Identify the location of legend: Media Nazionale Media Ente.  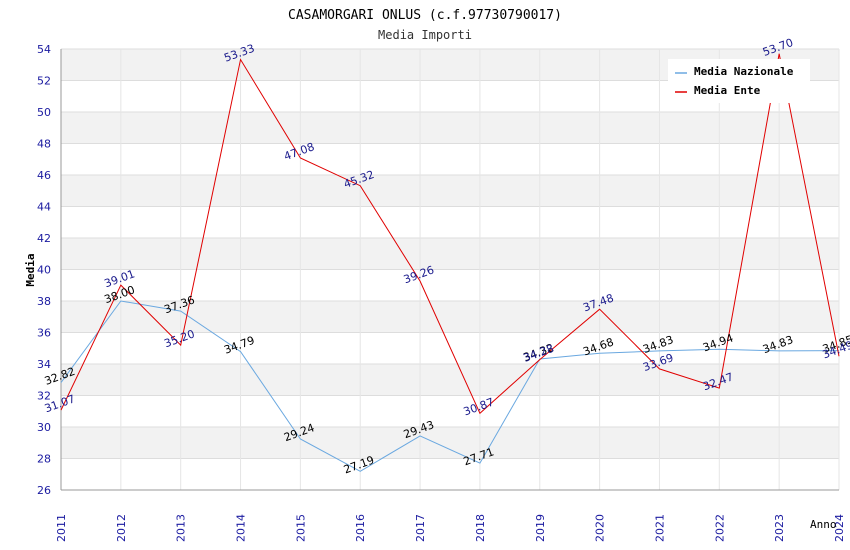
(739, 81).